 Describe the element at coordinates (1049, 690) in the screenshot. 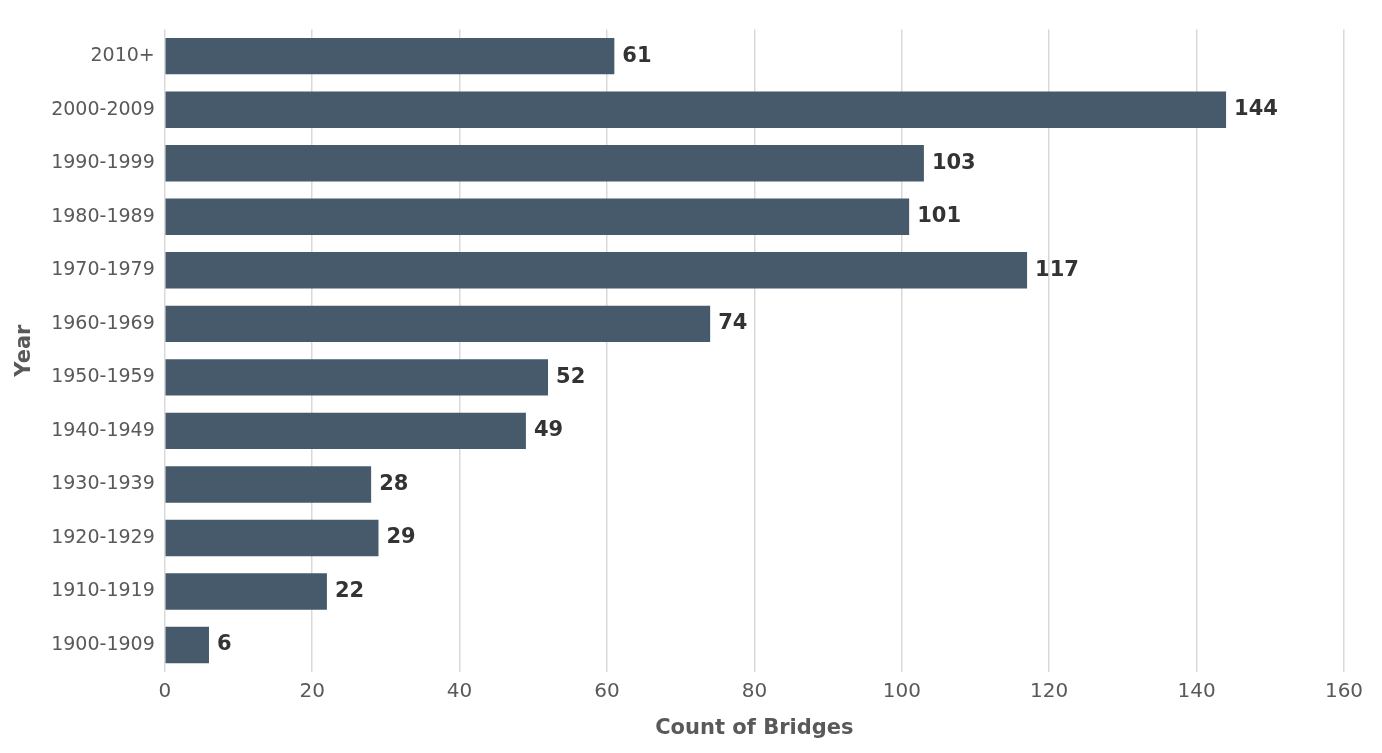

I see `x-tick-label: 120` at that location.